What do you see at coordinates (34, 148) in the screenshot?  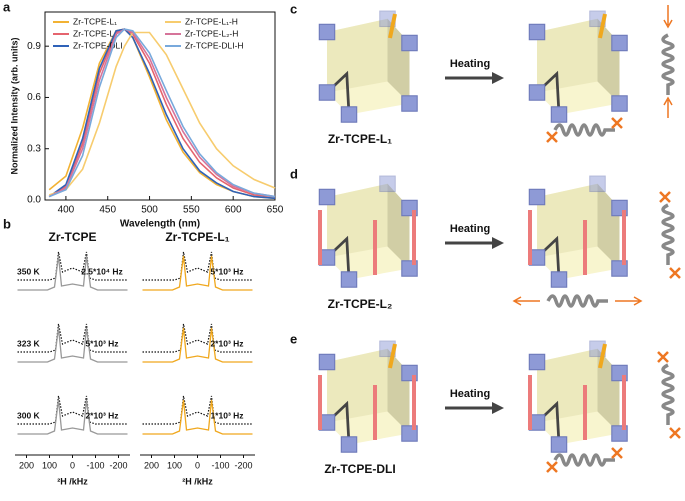 I see `y-tick-label: 0.3` at bounding box center [34, 148].